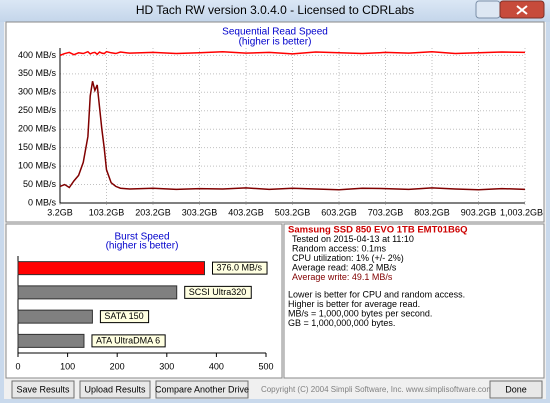 The image size is (550, 403). Describe the element at coordinates (344, 267) in the screenshot. I see `info-line: Average read: 408.2 MB/s` at that location.